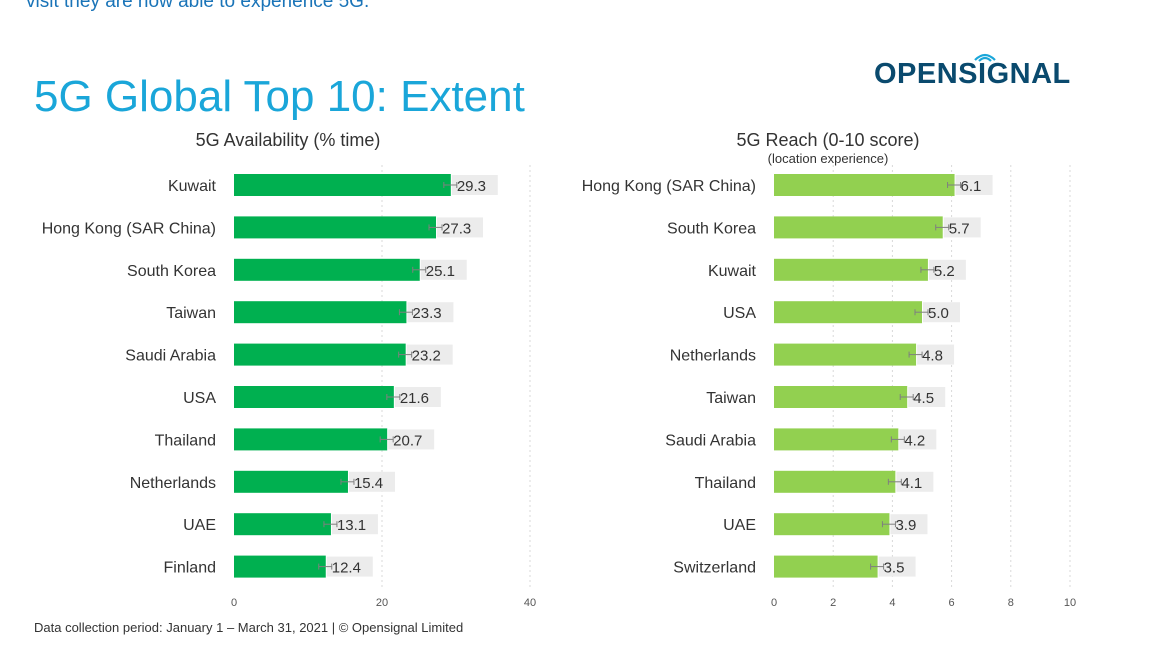 This screenshot has width=1150, height=667. What do you see at coordinates (714, 568) in the screenshot?
I see `reach-category-label: Switzerland` at bounding box center [714, 568].